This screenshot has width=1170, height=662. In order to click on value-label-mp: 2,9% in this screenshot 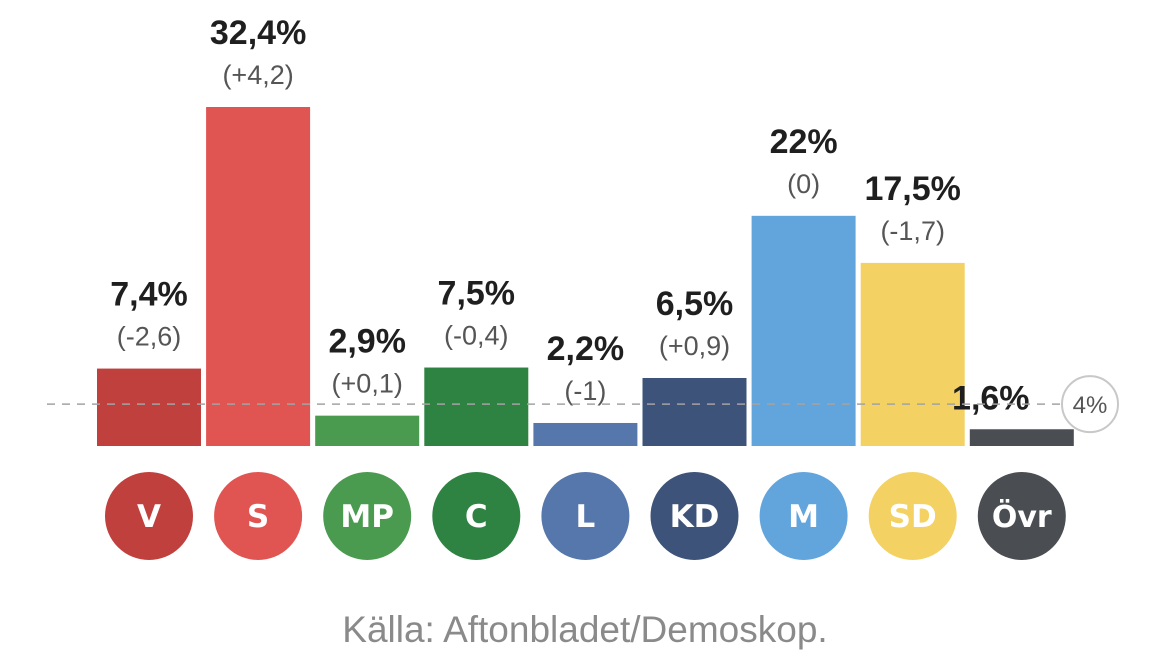, I will do `click(367, 342)`.